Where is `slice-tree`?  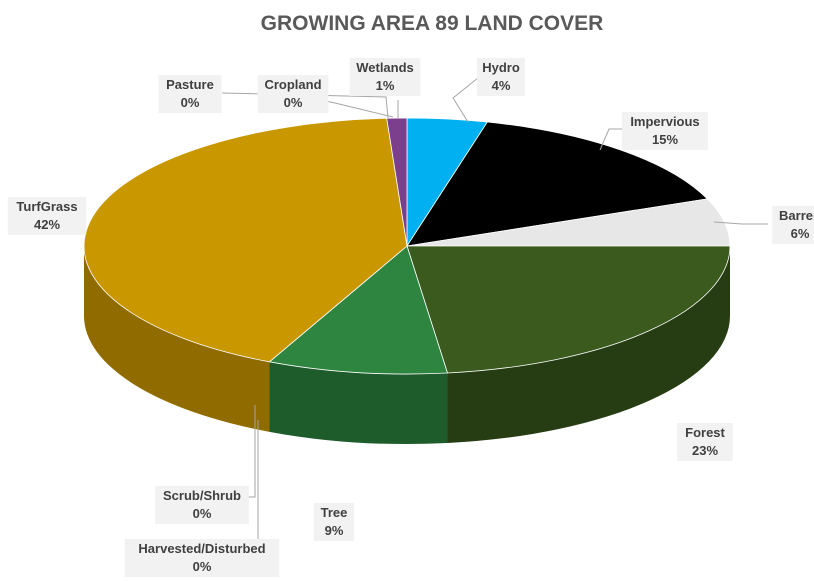
slice-tree is located at coordinates (358, 310).